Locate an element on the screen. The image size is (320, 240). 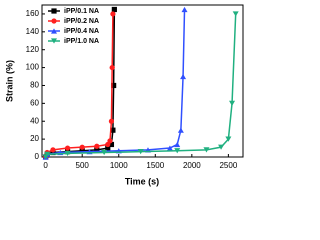
legend-label: iPP/0.1 NA is located at coordinates (81, 11).